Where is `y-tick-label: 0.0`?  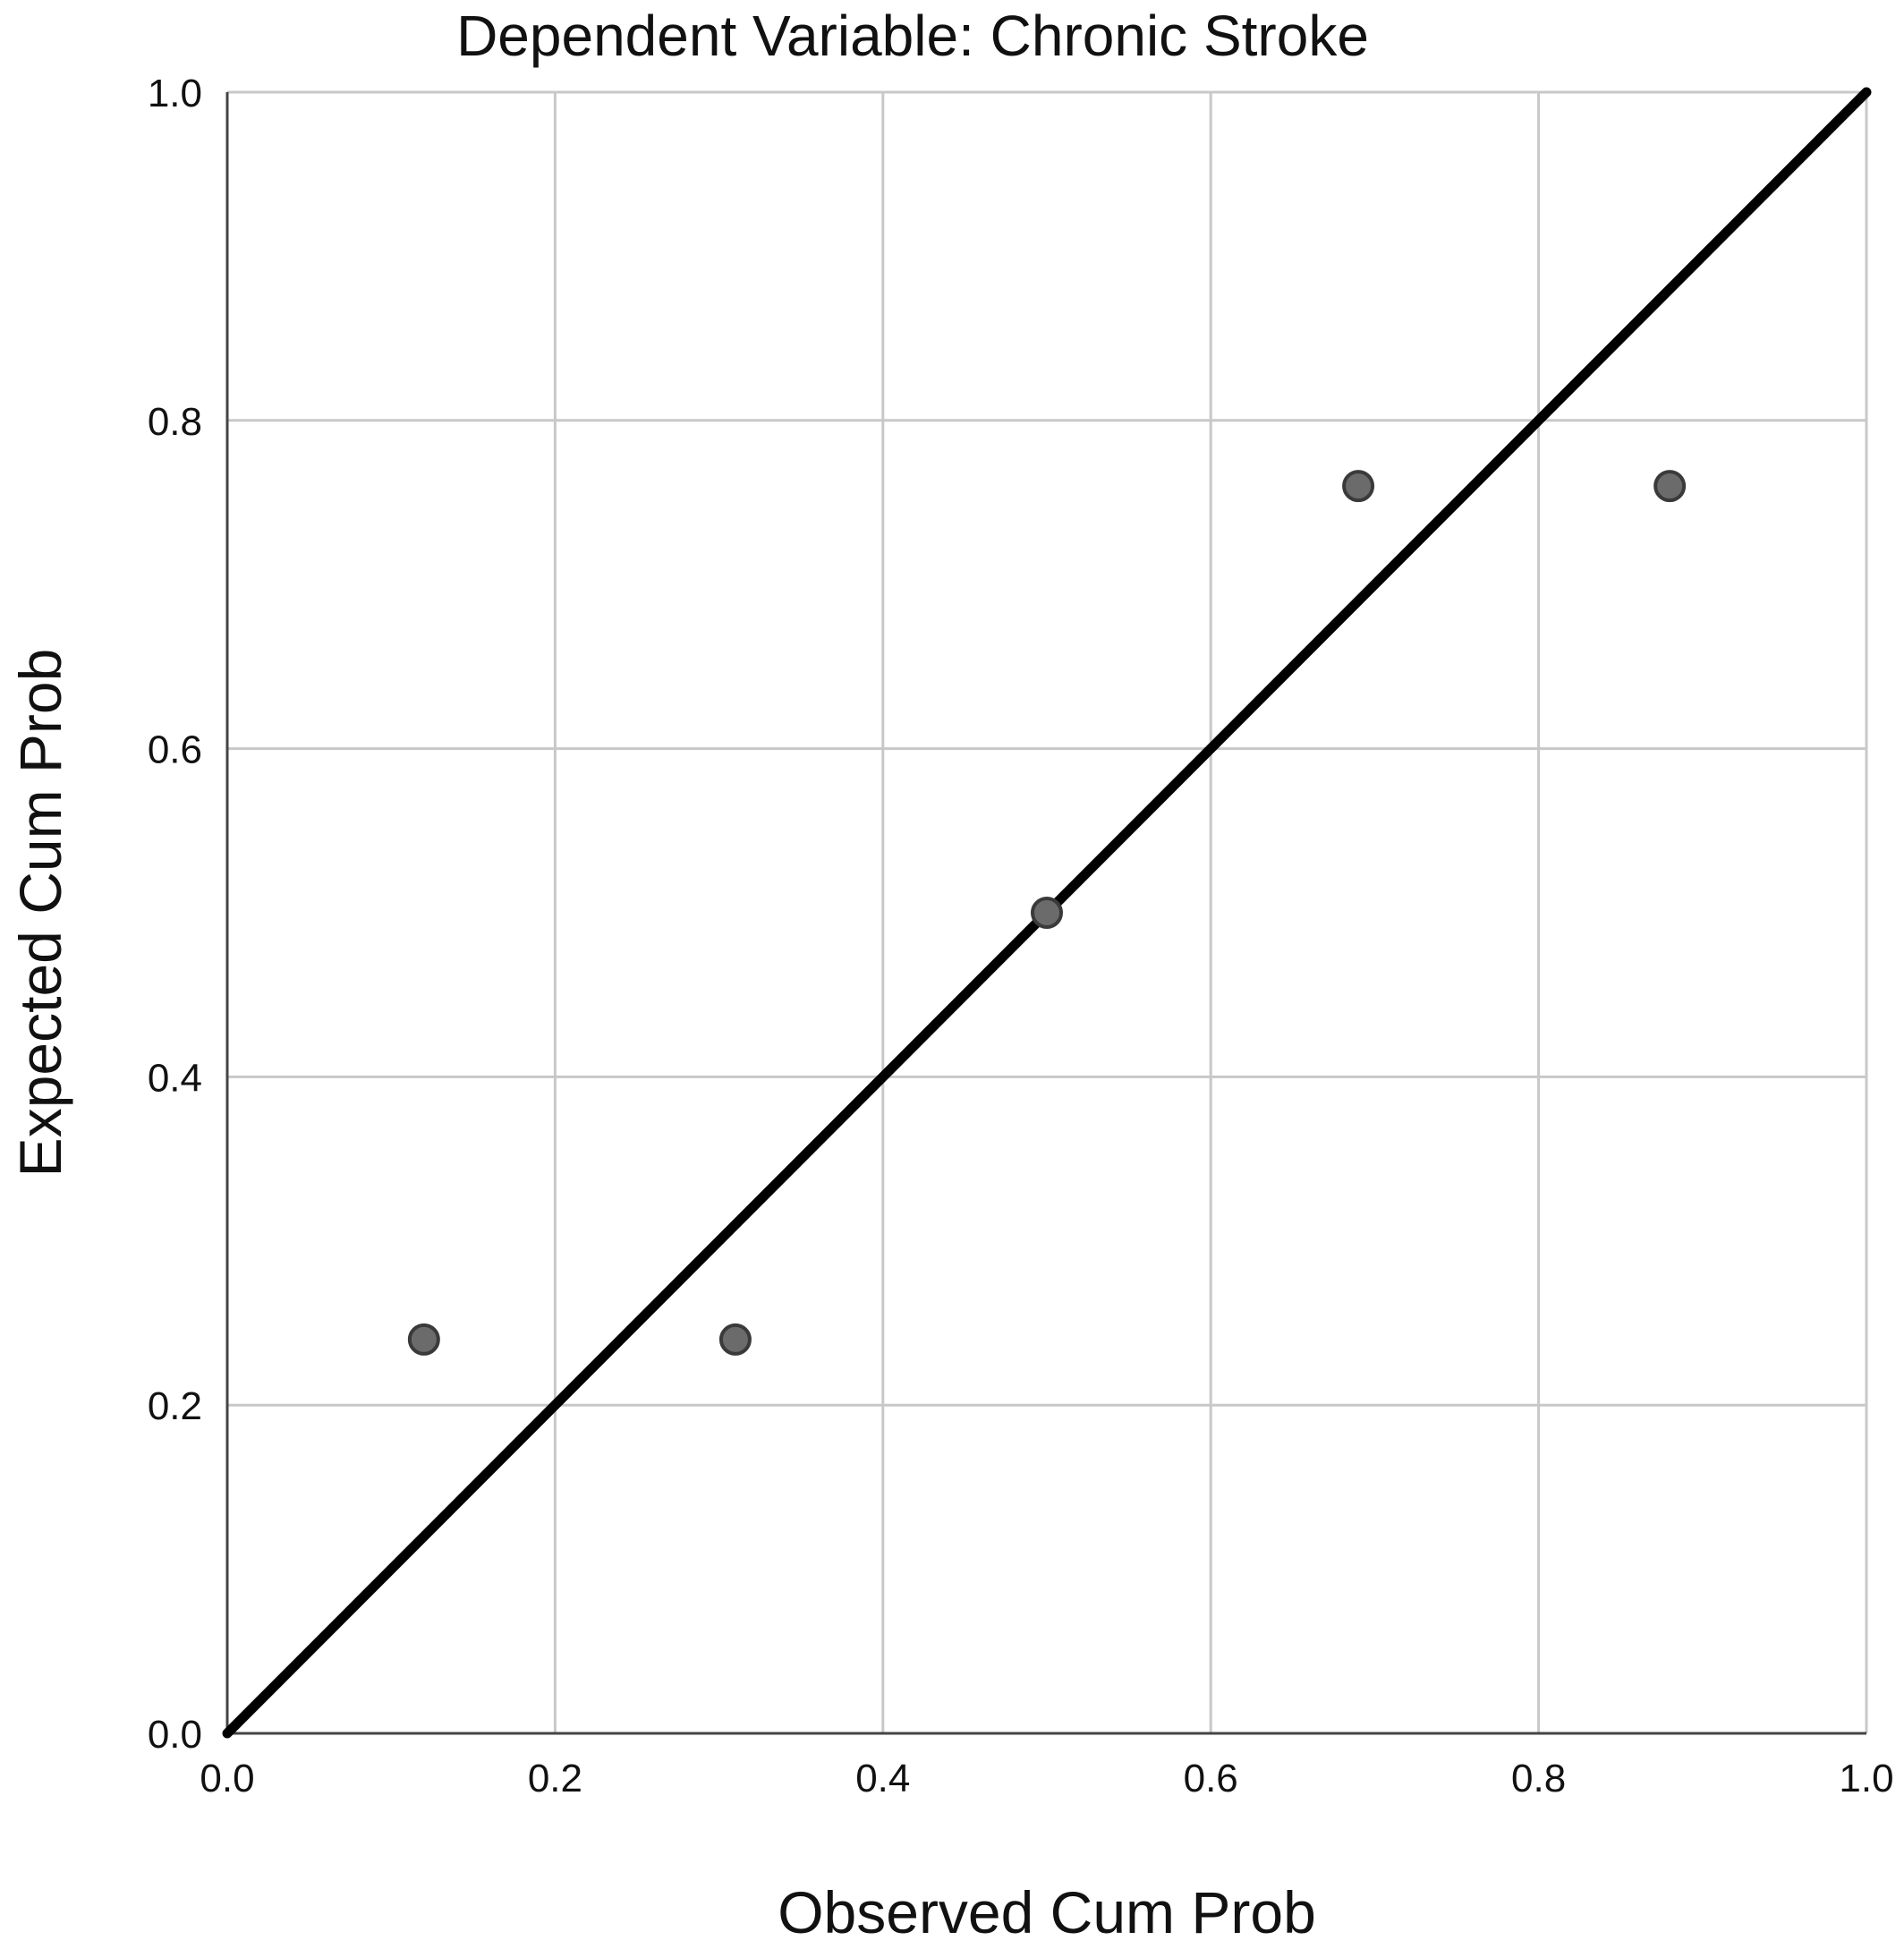 y-tick-label: 0.0 is located at coordinates (175, 1735).